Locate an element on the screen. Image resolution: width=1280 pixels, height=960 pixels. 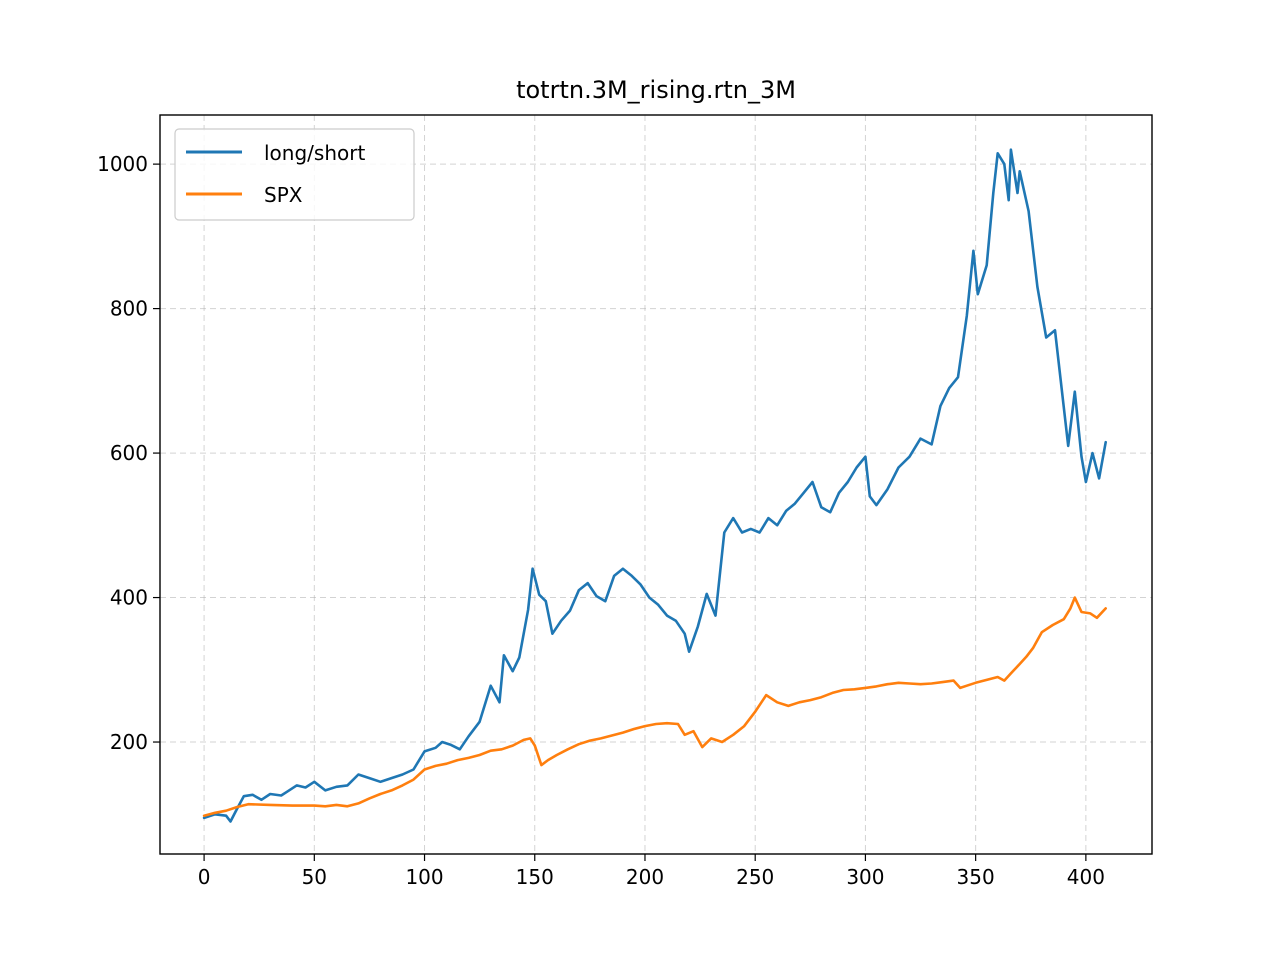
x-tick-label: 150 is located at coordinates (535, 877).